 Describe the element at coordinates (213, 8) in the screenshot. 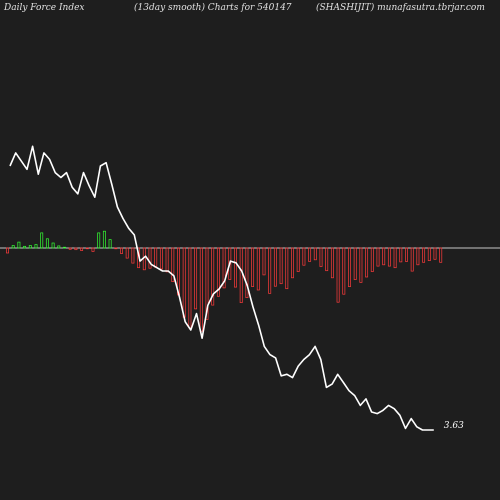

I see `chart-title-center: (13day smooth) Charts for 540147` at that location.